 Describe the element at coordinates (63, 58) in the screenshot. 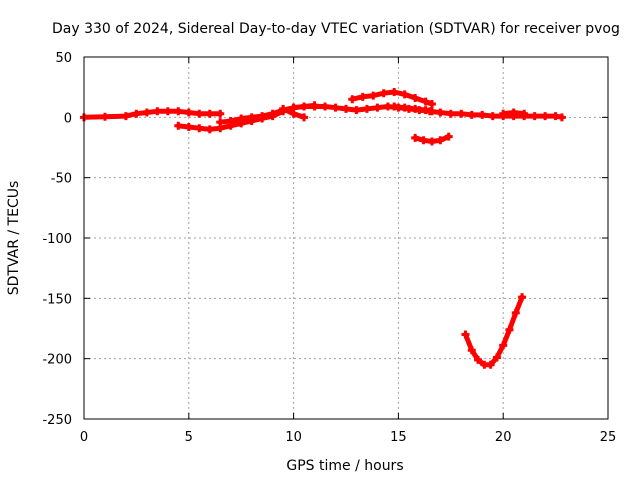

I see `y-tick-label: 50` at that location.